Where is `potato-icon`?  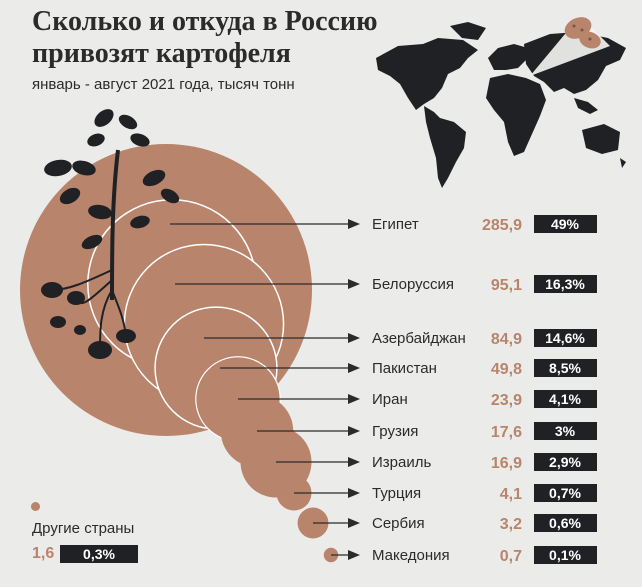 potato-icon is located at coordinates (570, 46).